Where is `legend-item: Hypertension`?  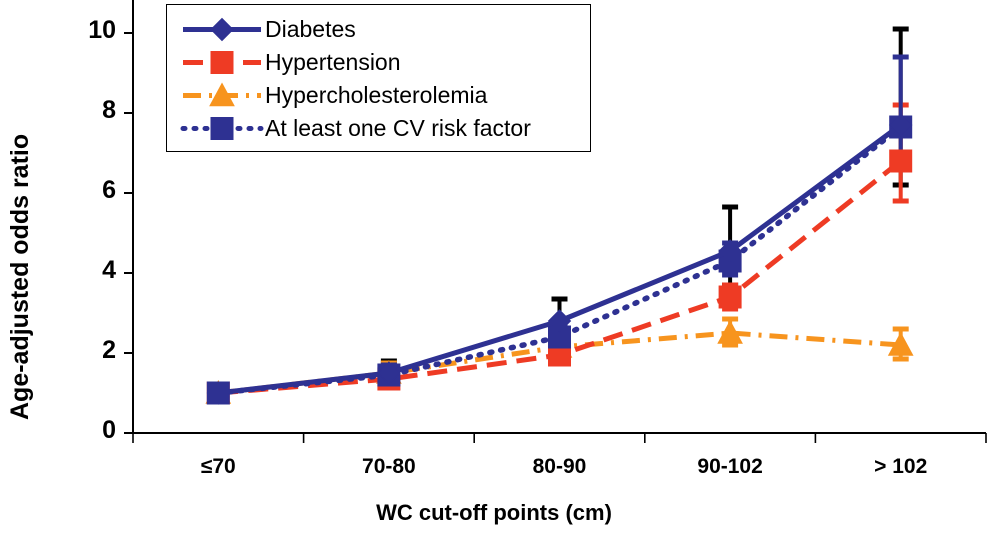
legend-item: Hypertension is located at coordinates (384, 62).